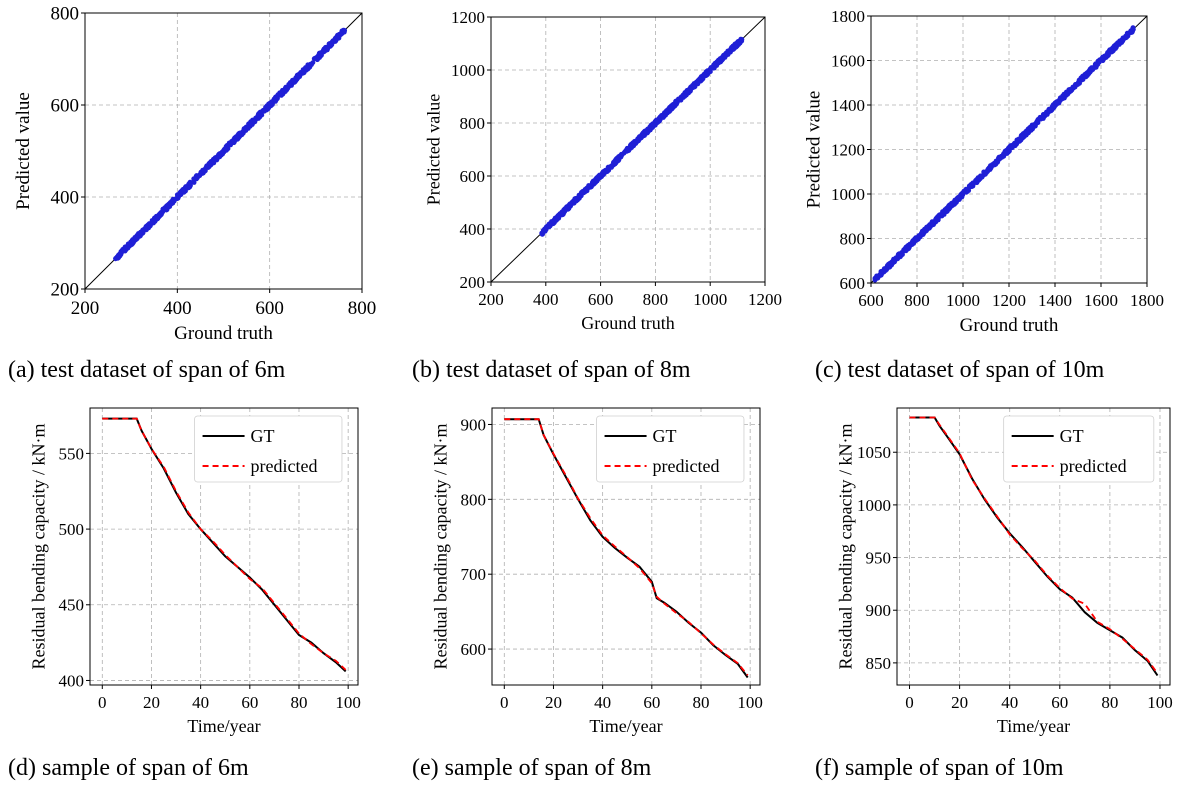 The height and width of the screenshot is (791, 1204). What do you see at coordinates (959, 702) in the screenshot?
I see `x-tick-label: 20` at bounding box center [959, 702].